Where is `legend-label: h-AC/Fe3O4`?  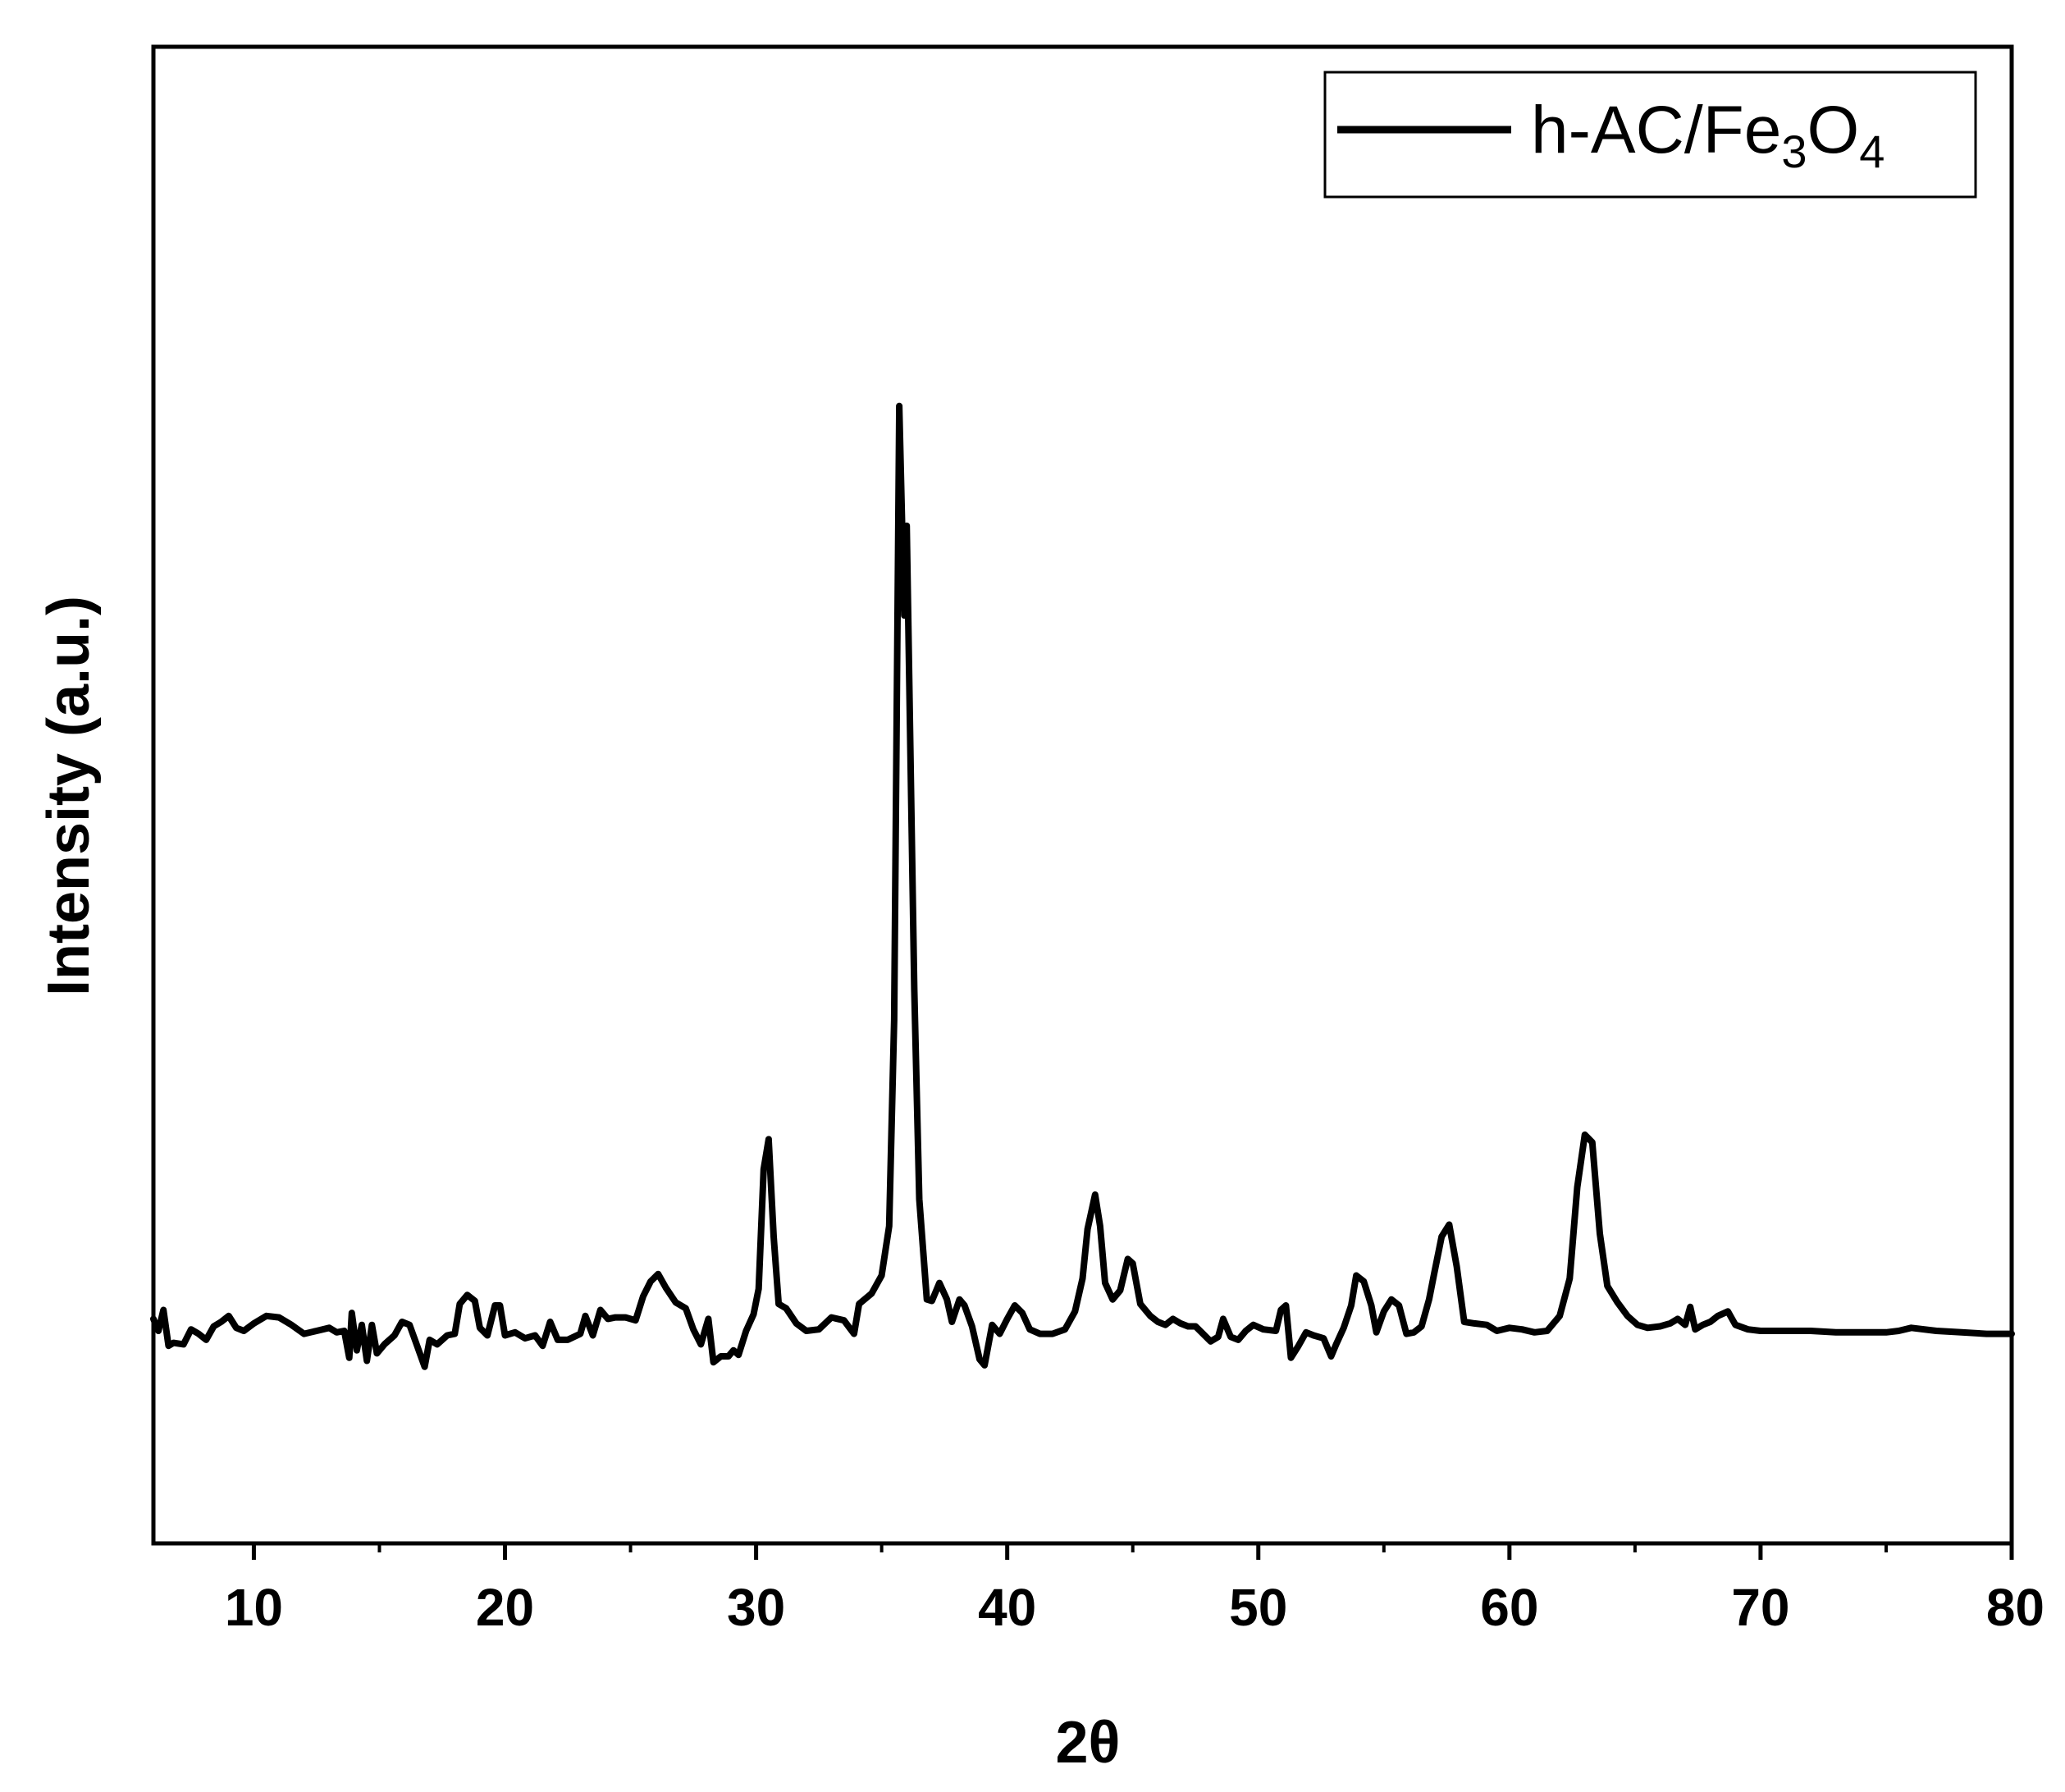 legend-label: h-AC/Fe3O4 is located at coordinates (1708, 135).